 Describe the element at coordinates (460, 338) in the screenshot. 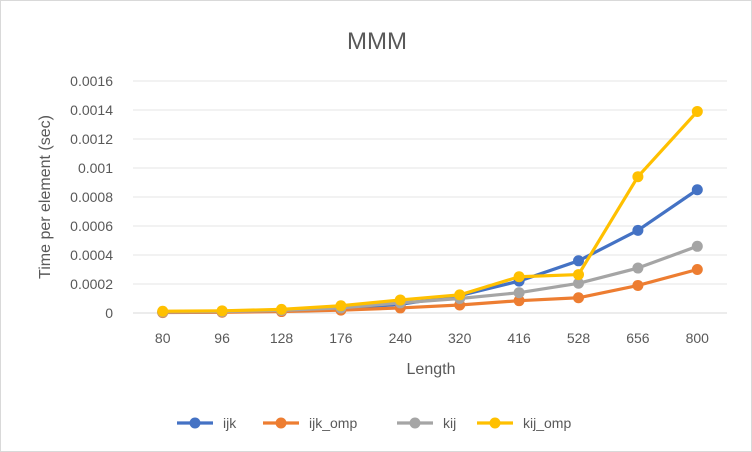

I see `x-tick-label: 320` at that location.